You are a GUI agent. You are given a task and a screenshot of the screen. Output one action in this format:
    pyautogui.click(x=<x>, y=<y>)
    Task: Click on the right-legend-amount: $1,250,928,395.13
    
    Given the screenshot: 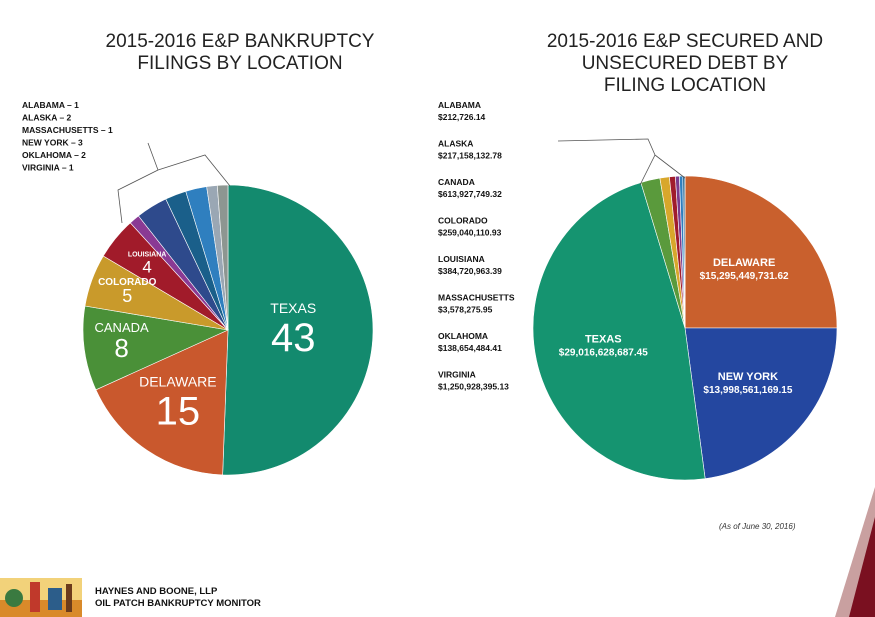 What is the action you would take?
    pyautogui.click(x=473, y=387)
    